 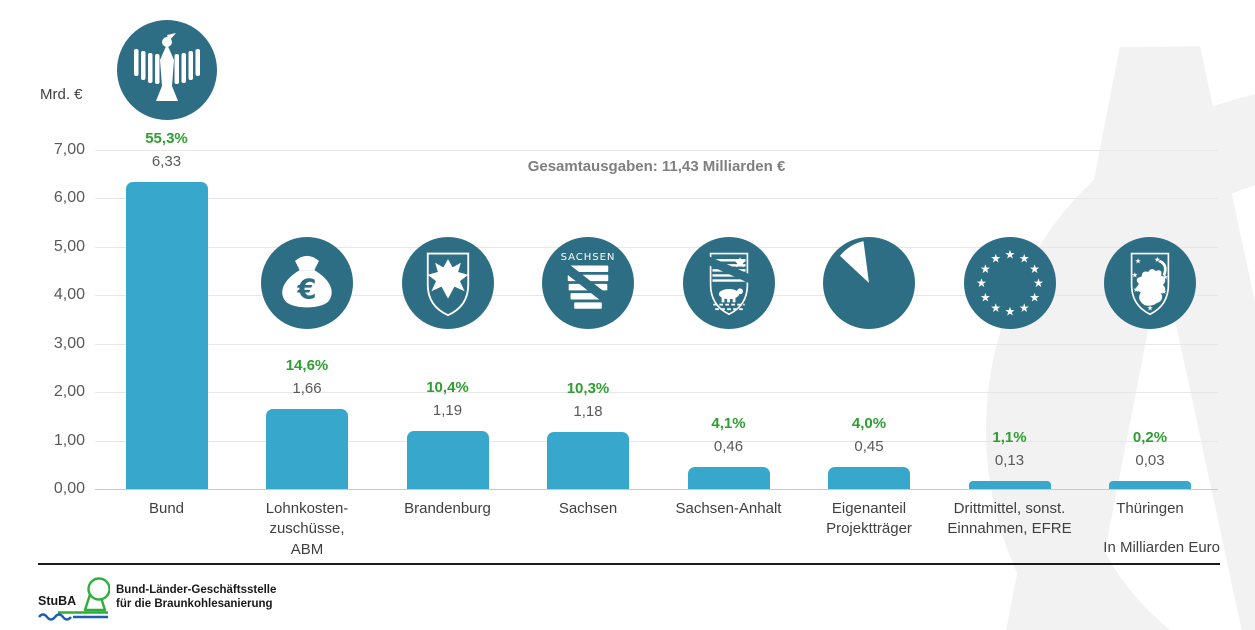 What do you see at coordinates (1009, 437) in the screenshot?
I see `bar-percent-label: 1,1%` at bounding box center [1009, 437].